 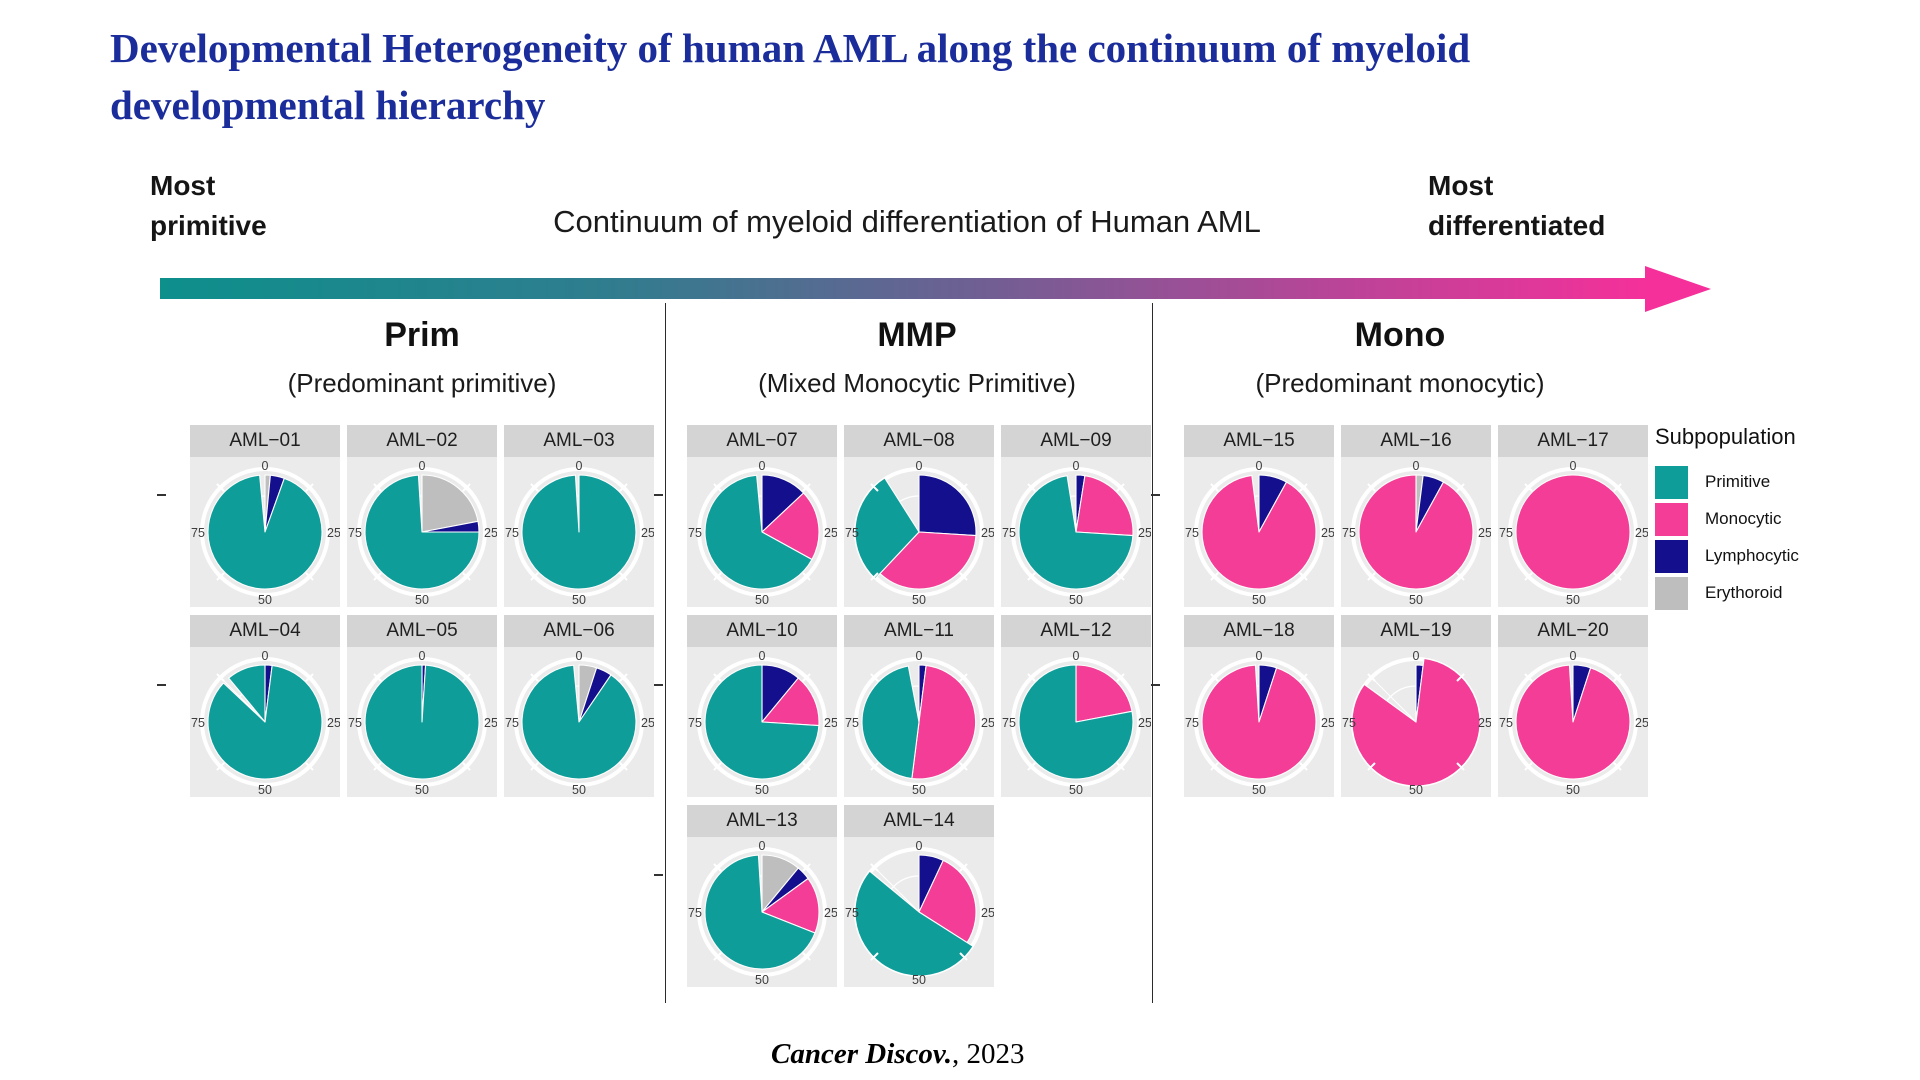 What do you see at coordinates (1573, 631) in the screenshot?
I see `pie-panel-title-aml-20: AML−20` at bounding box center [1573, 631].